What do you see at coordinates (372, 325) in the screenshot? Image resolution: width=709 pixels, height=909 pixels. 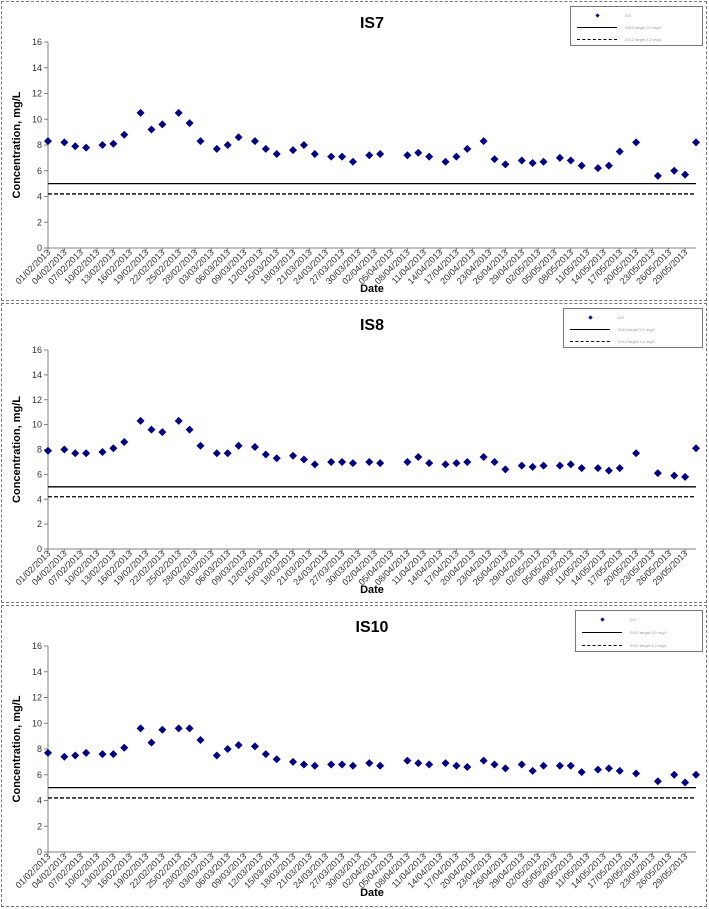 I see `chart-title: IS8` at bounding box center [372, 325].